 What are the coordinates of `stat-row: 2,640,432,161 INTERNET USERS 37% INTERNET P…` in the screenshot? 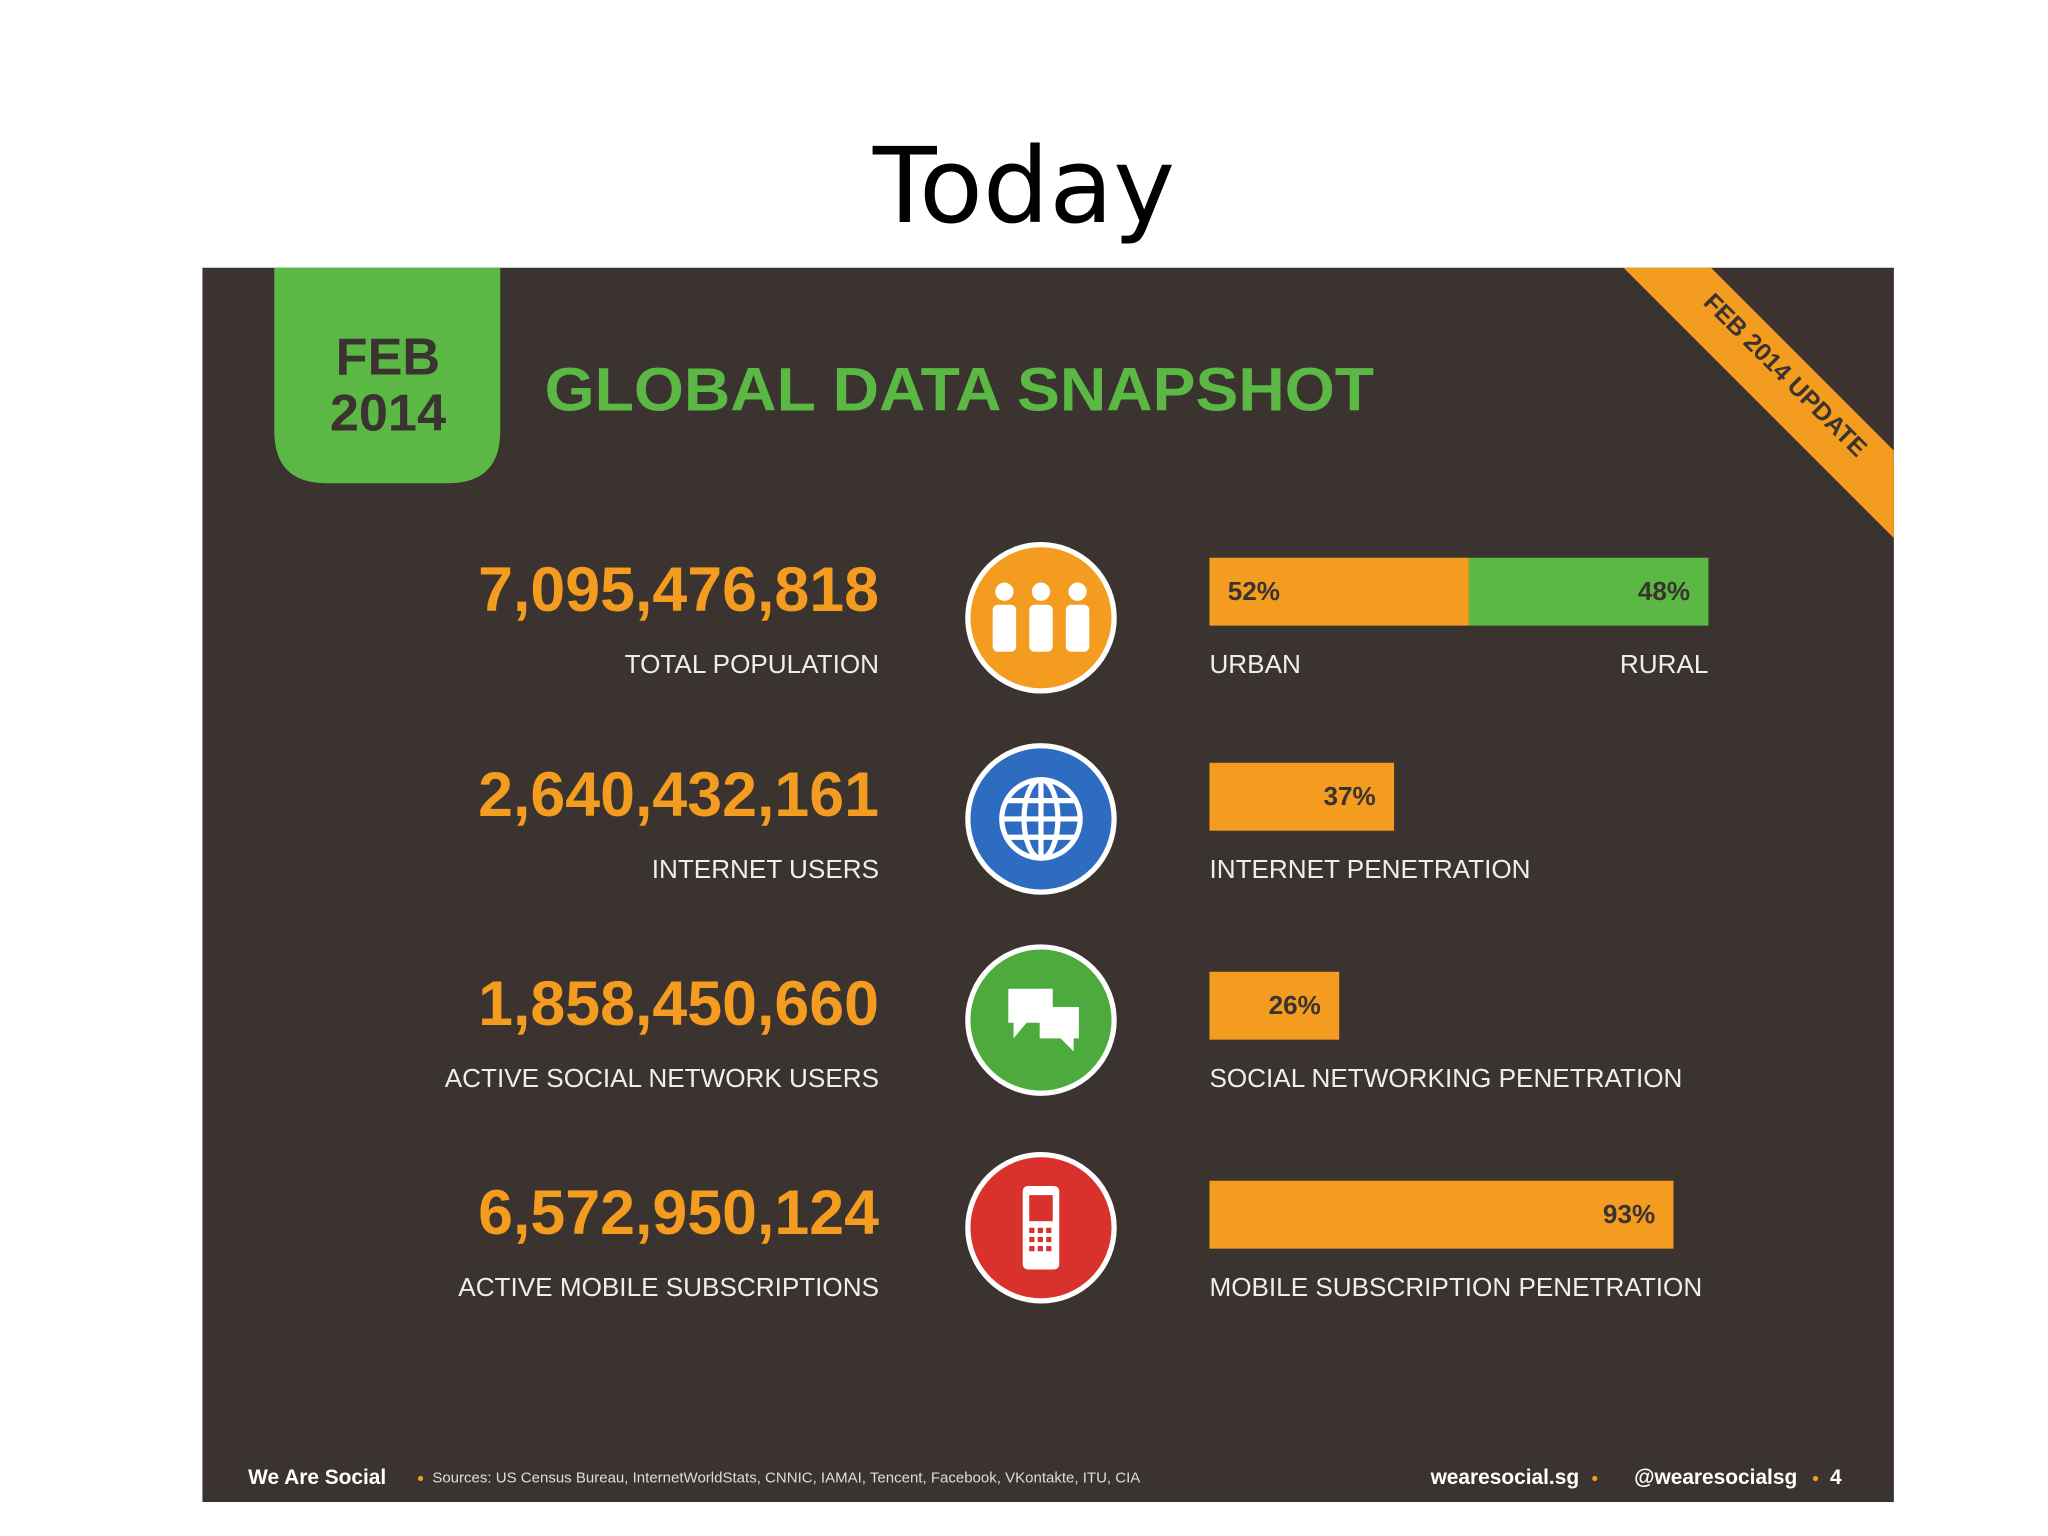 It's located at (1004, 819).